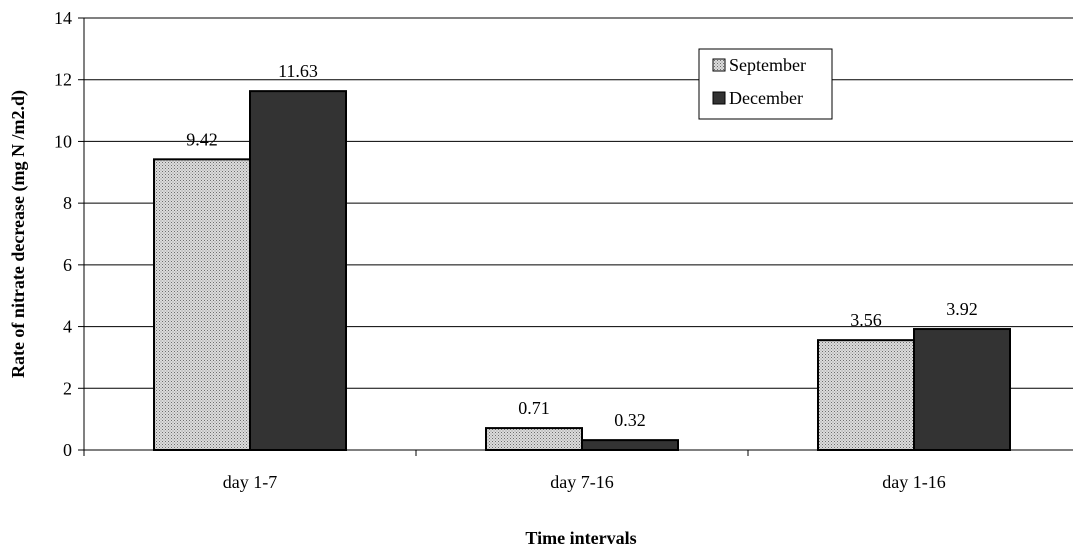 The height and width of the screenshot is (551, 1073). I want to click on y-tick-label: 2, so click(67, 388).